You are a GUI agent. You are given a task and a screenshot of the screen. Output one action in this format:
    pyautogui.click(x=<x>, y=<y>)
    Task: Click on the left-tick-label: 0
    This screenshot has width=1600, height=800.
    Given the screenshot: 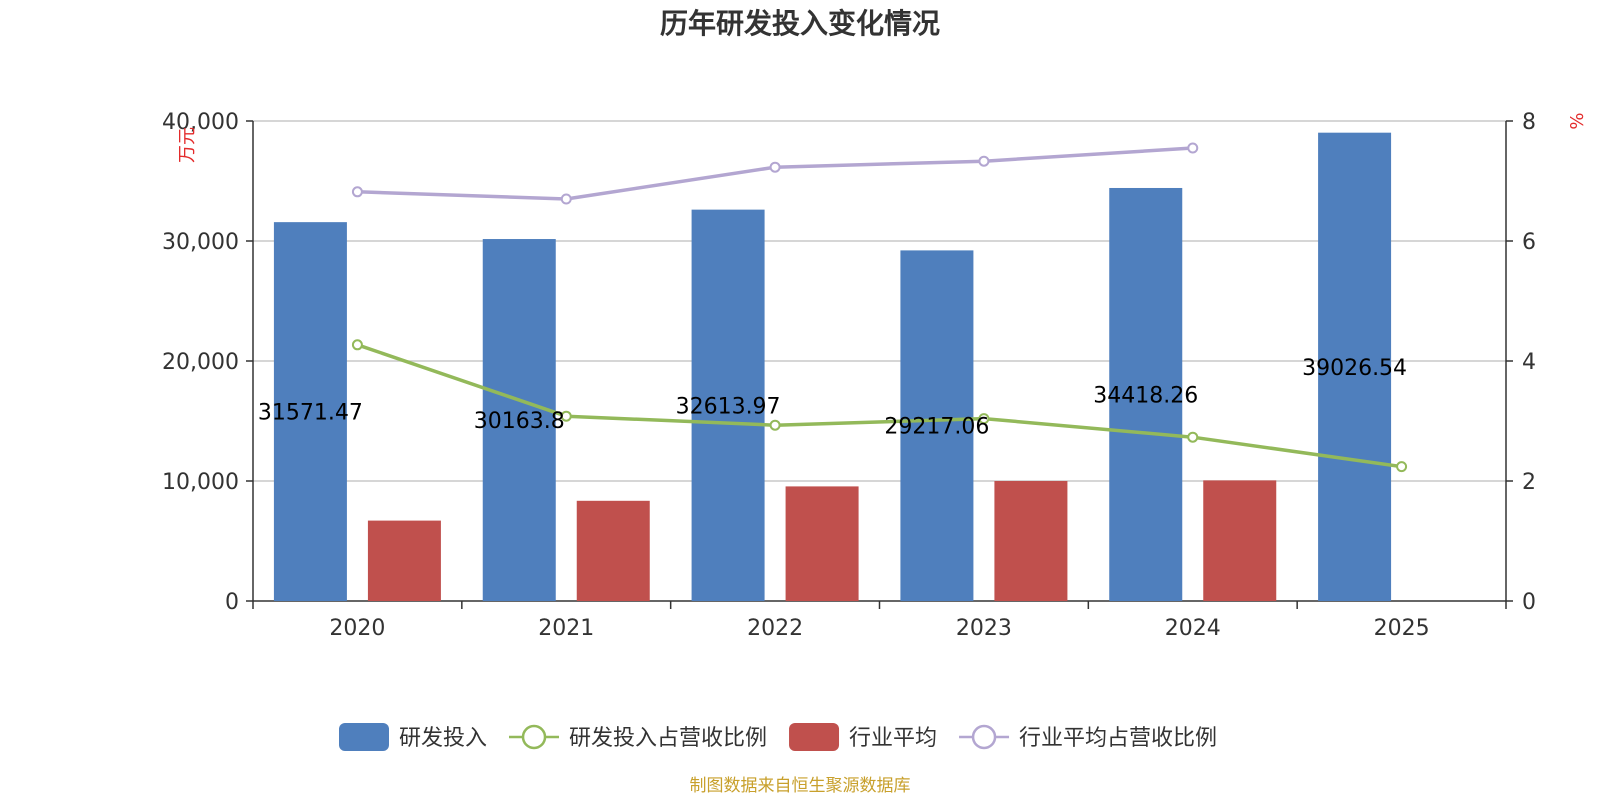 What is the action you would take?
    pyautogui.click(x=232, y=602)
    